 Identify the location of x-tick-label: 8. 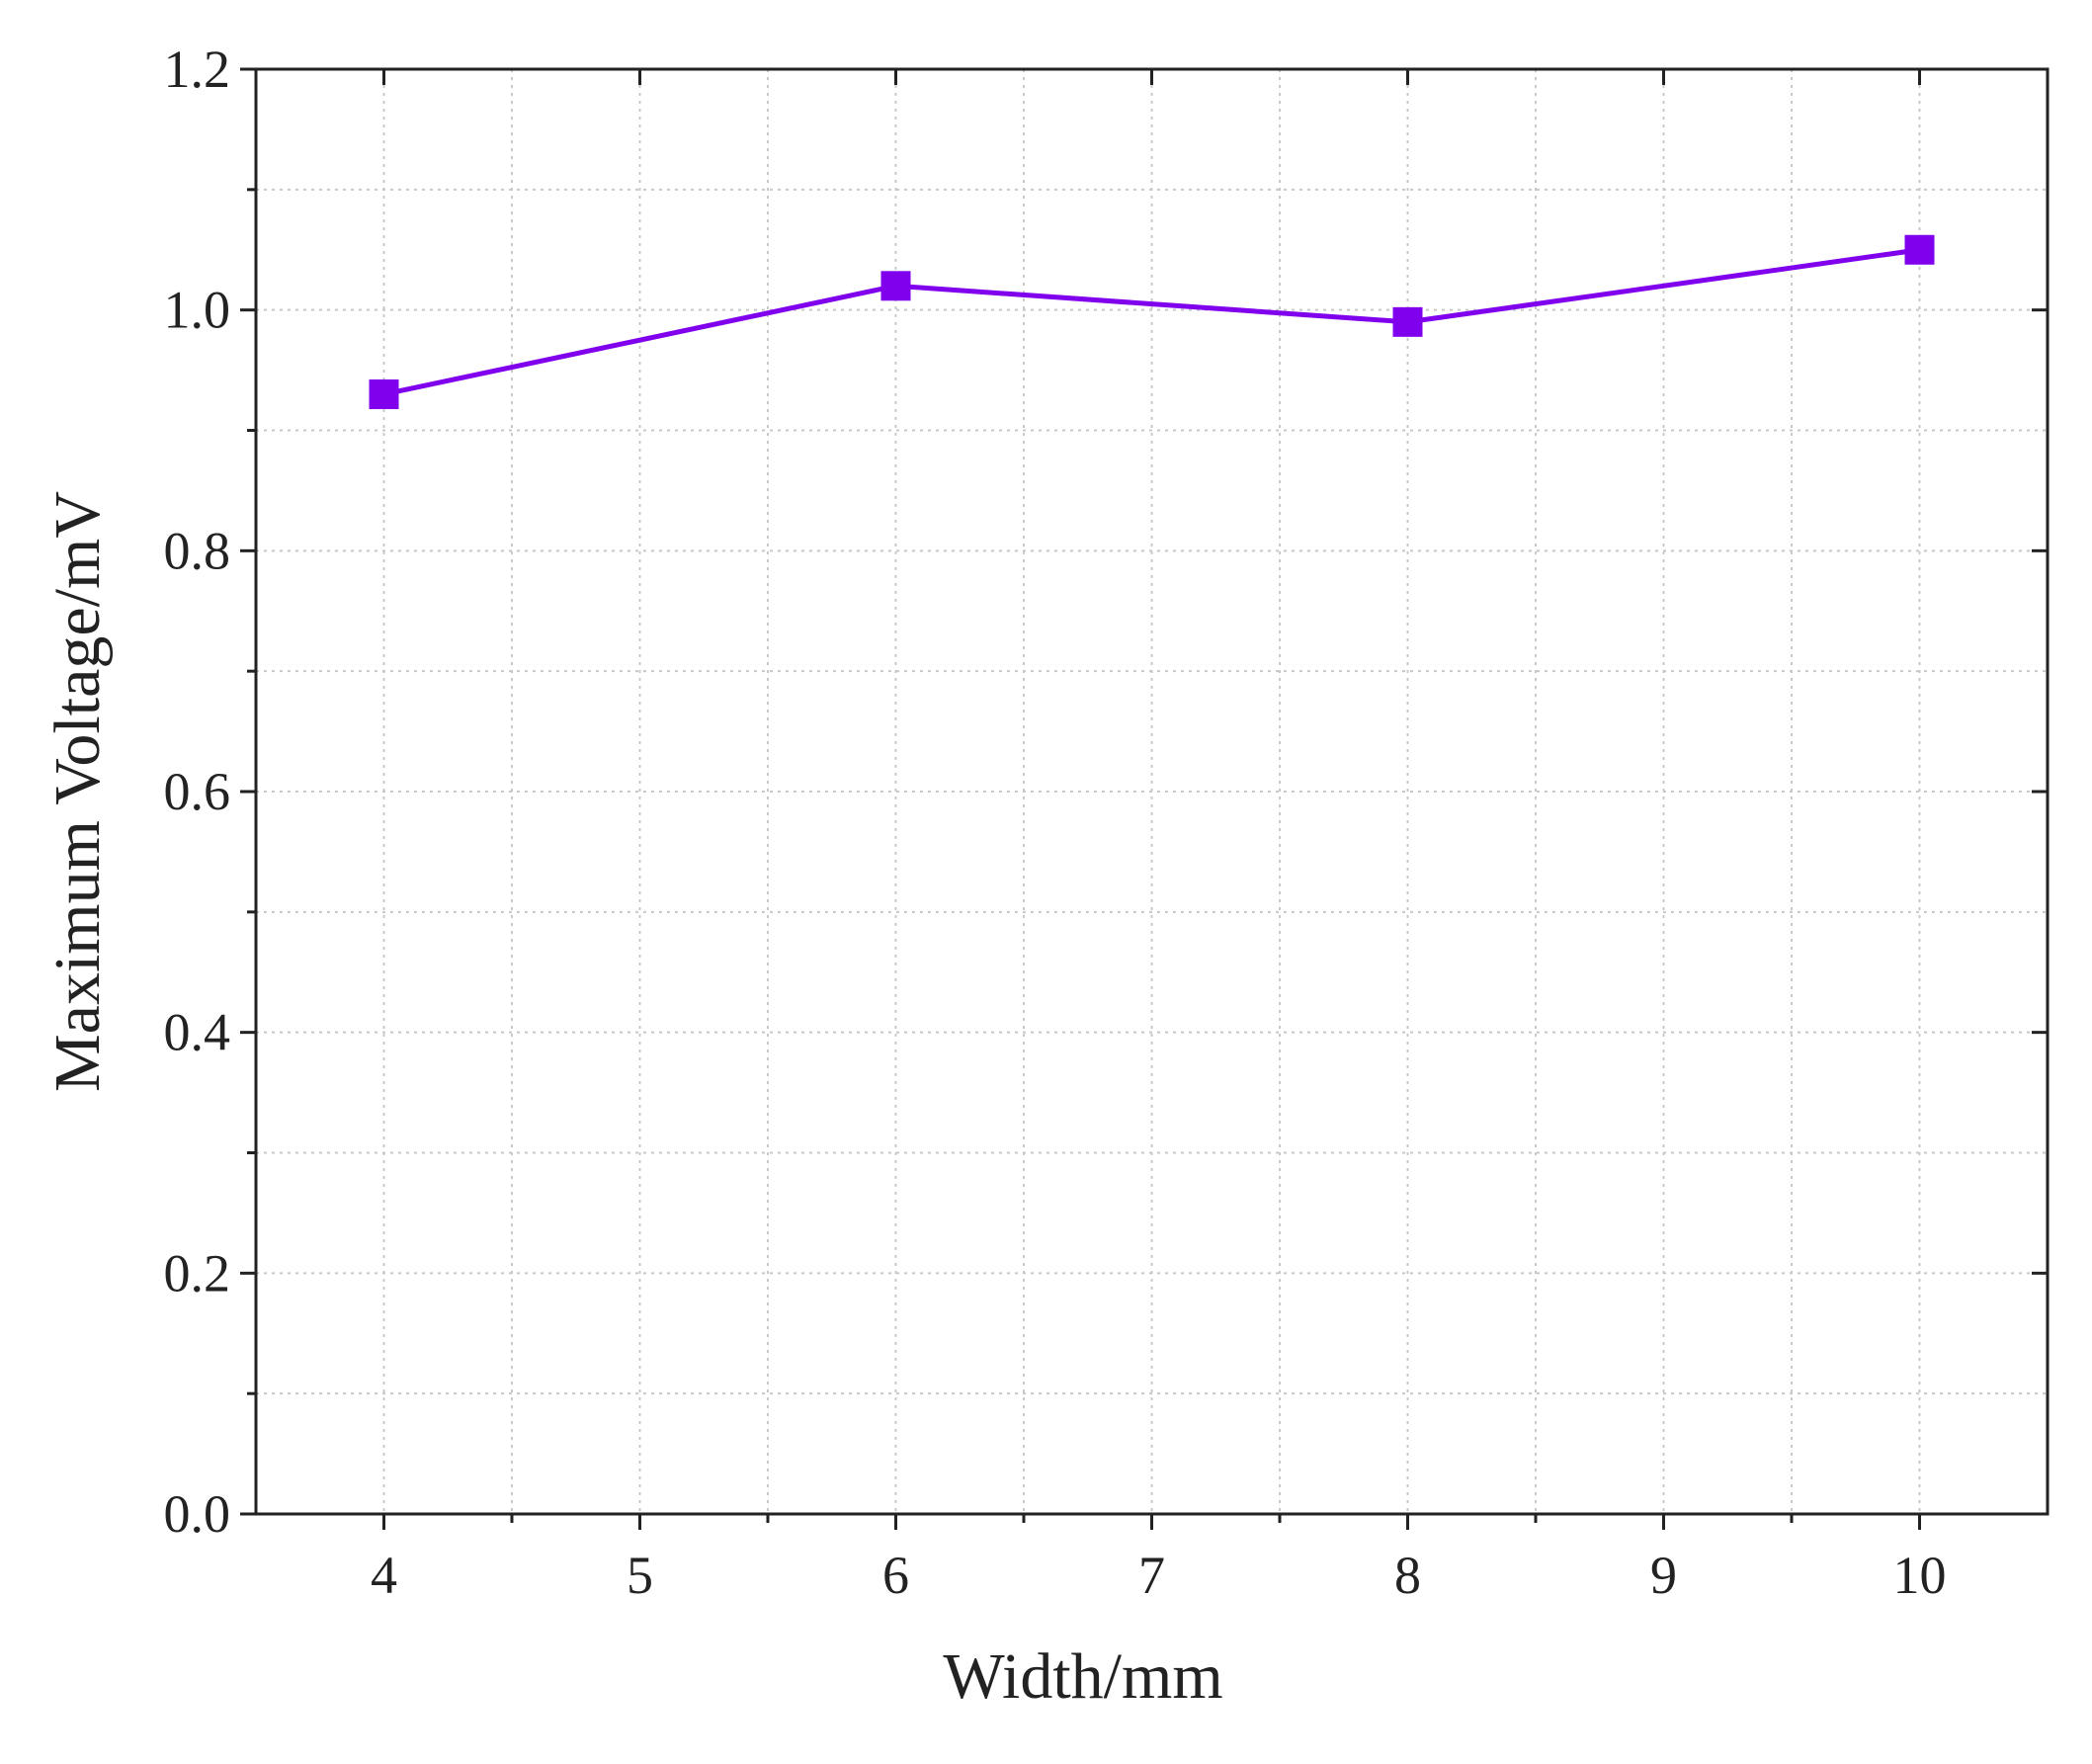
(1407, 1575).